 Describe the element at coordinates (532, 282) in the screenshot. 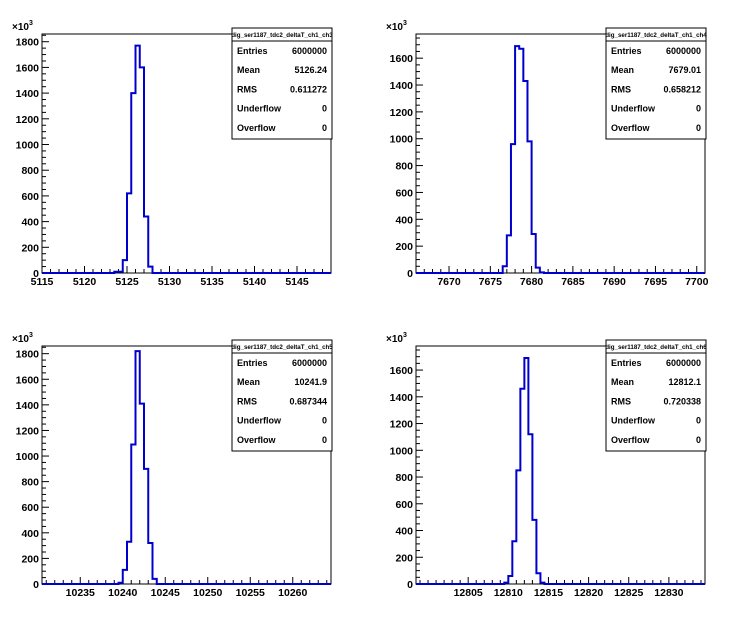

I see `x-tick-label: 7680` at that location.